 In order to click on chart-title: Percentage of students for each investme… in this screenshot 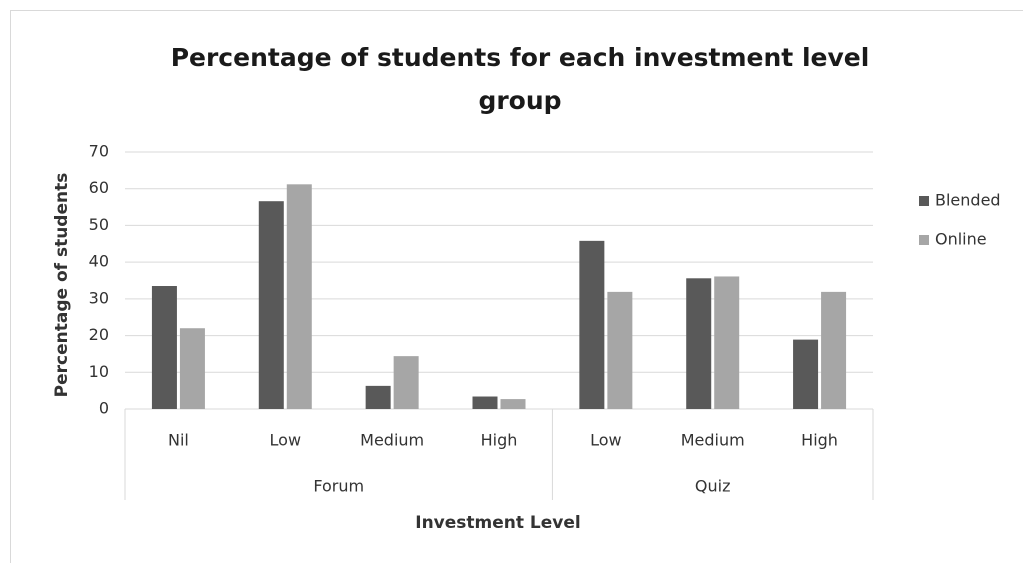, I will do `click(520, 79)`.